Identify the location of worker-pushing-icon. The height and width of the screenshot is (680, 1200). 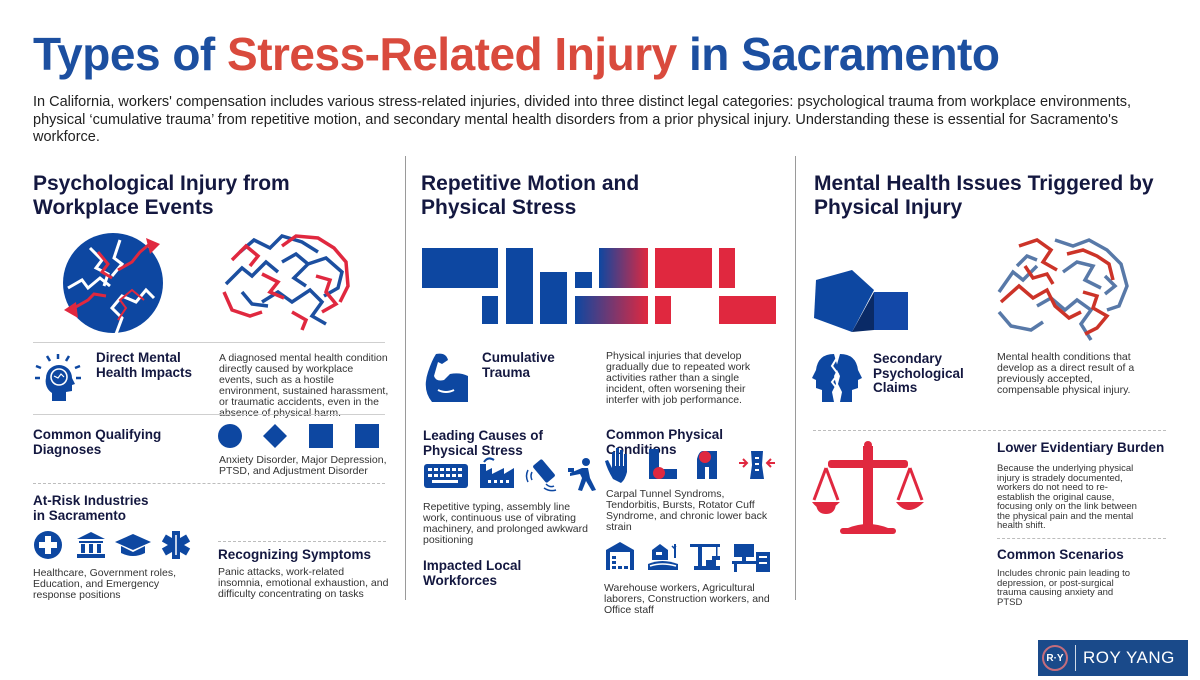
(582, 474).